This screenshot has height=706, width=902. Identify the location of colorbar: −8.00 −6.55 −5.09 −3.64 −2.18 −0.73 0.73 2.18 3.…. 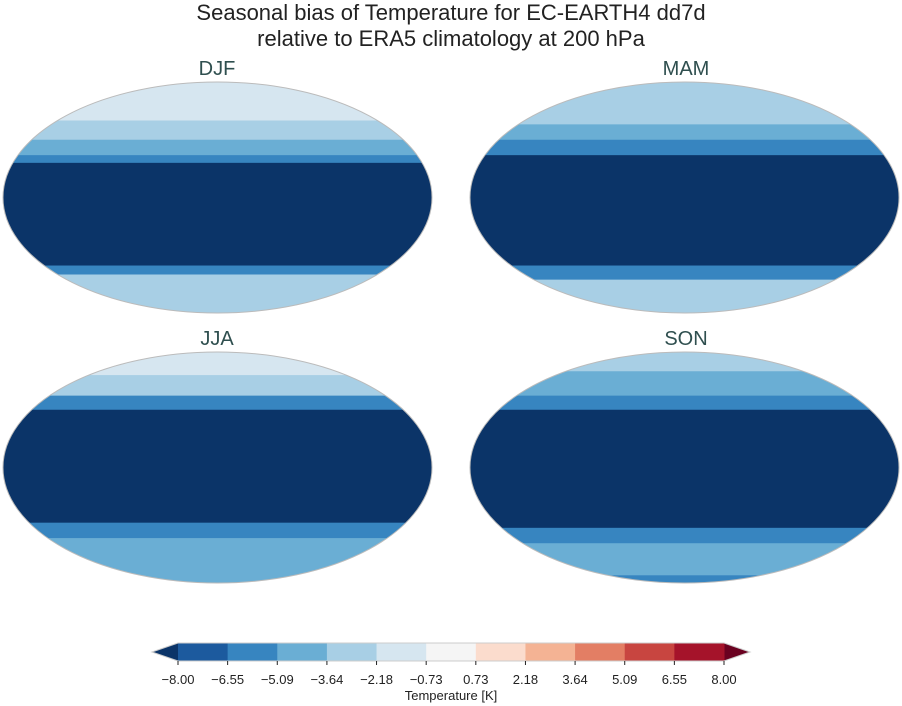
(451, 664).